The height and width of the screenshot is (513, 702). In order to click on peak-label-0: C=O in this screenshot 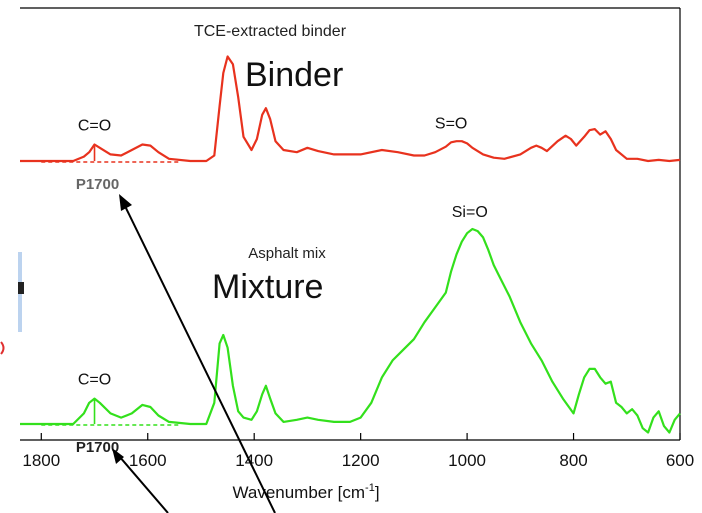, I will do `click(94, 126)`.